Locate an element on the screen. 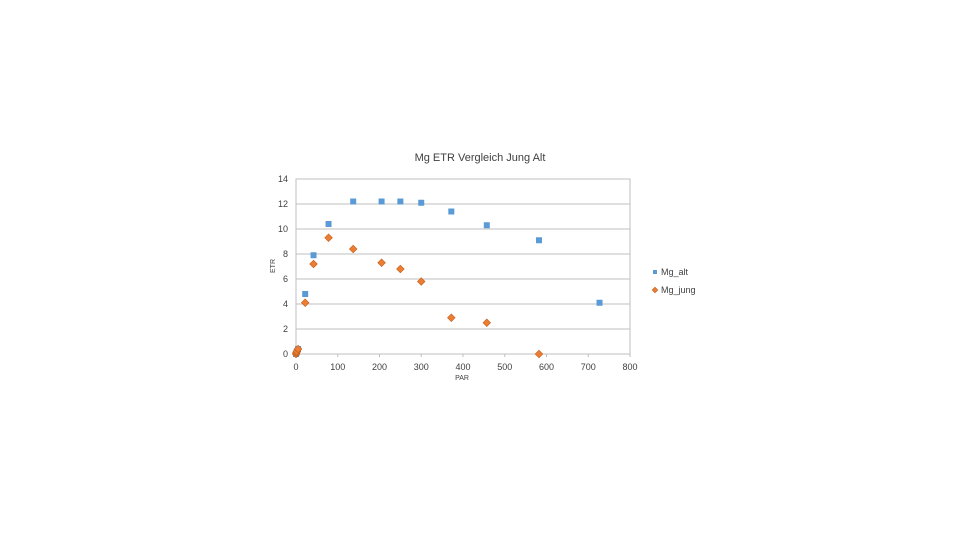 This screenshot has width=960, height=540. y-tick-label: 6 is located at coordinates (285, 279).